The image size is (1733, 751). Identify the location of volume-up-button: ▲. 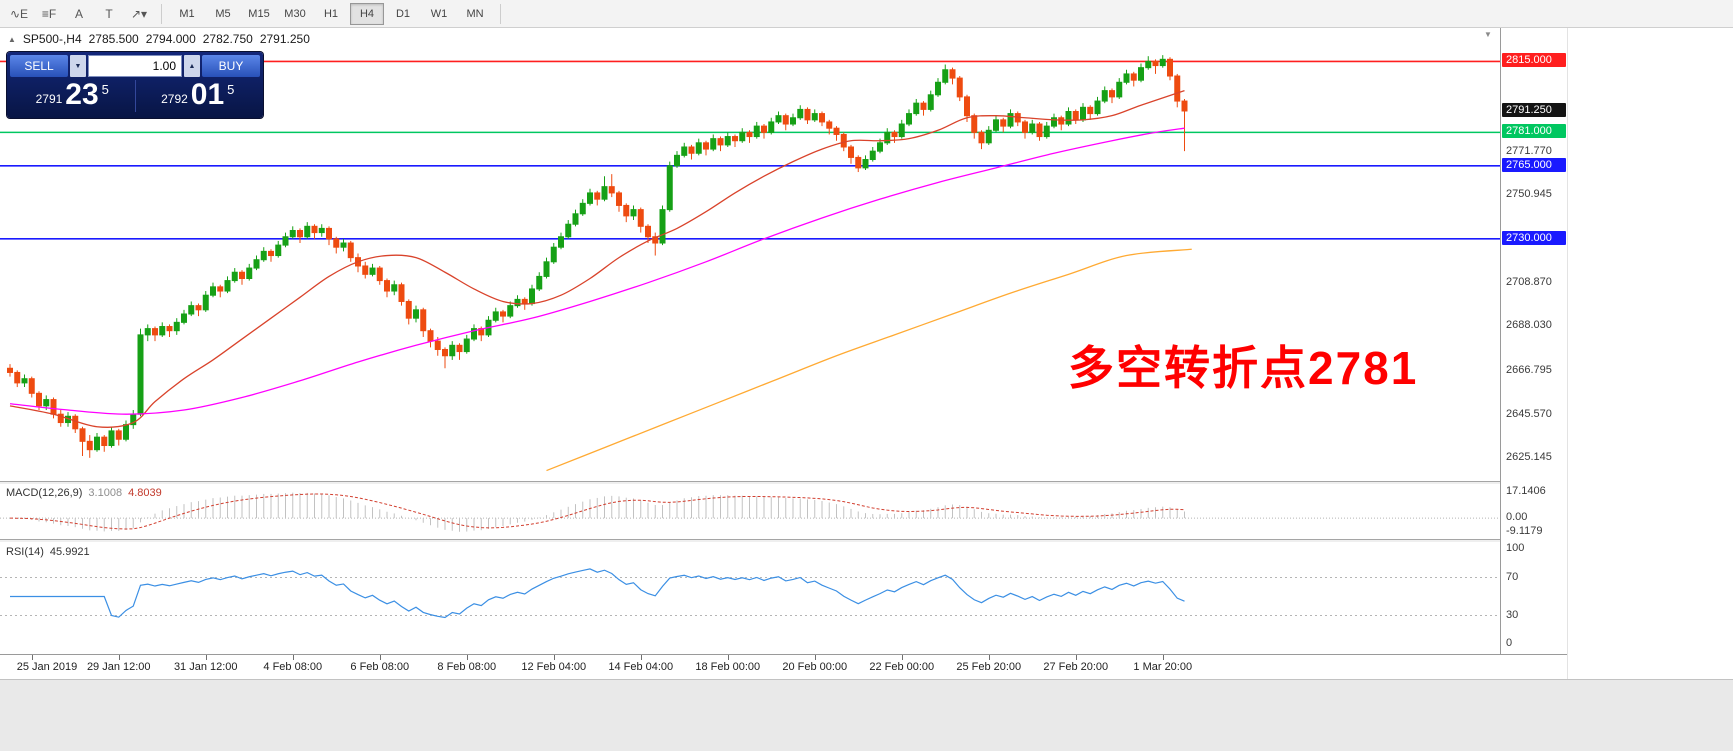
(192, 66).